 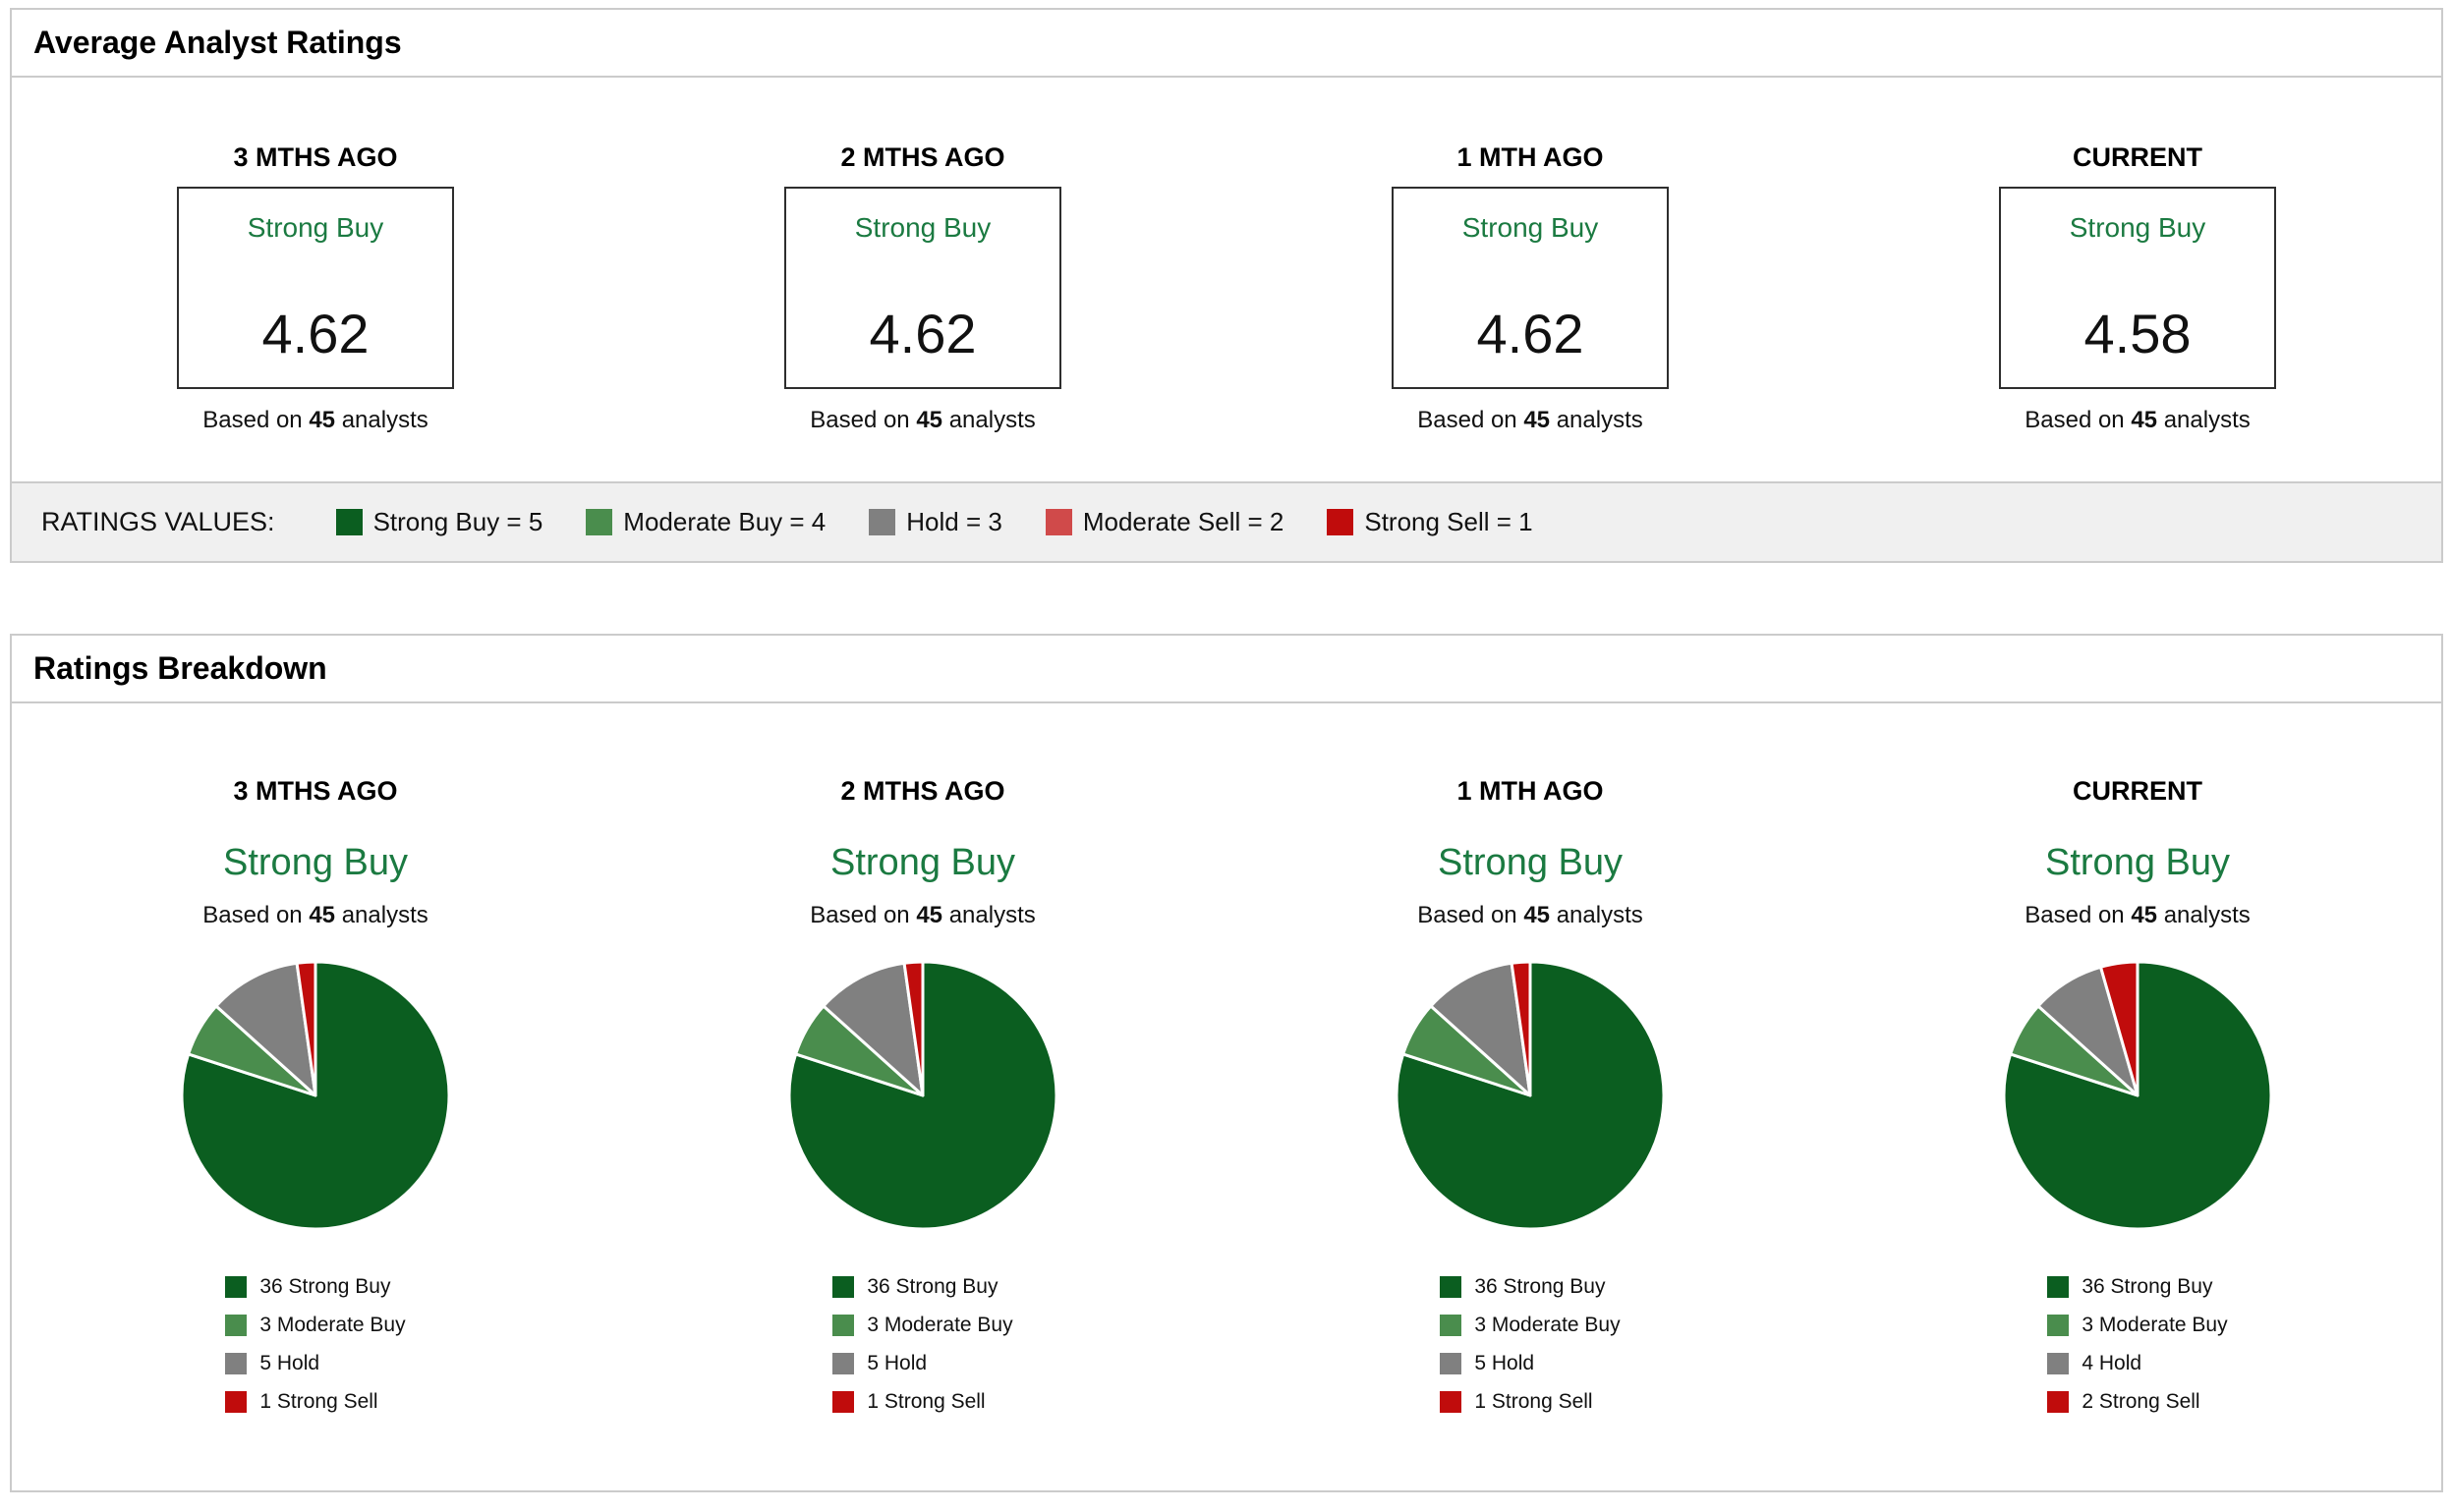 I want to click on breakdown-period-label: 2 MTHS AGO, so click(x=923, y=791).